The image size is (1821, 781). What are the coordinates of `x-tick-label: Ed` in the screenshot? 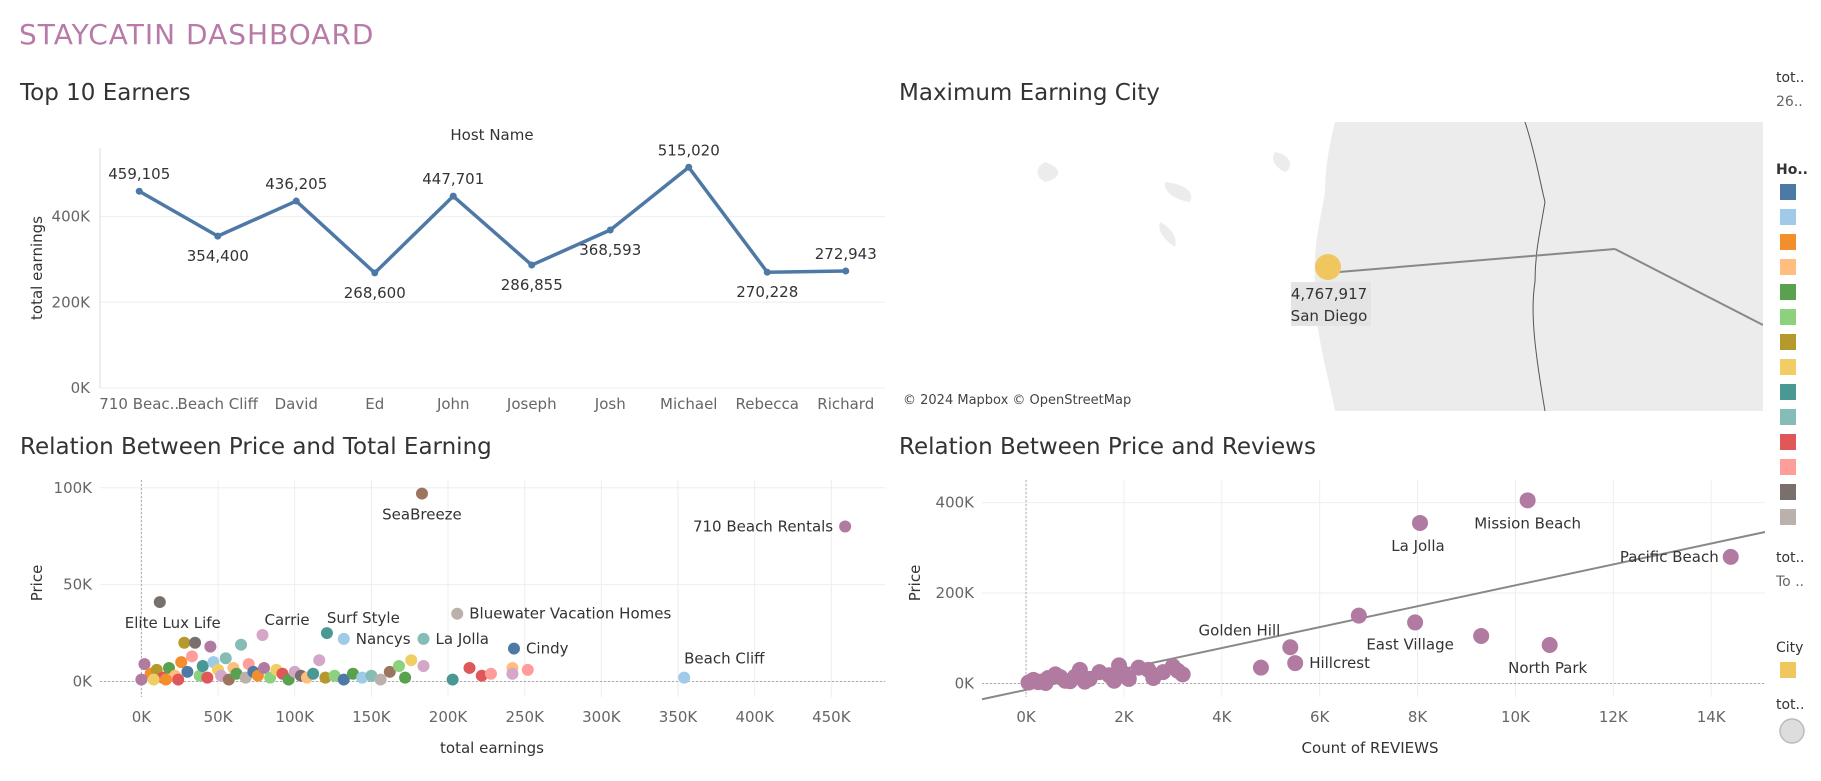 It's located at (374, 404).